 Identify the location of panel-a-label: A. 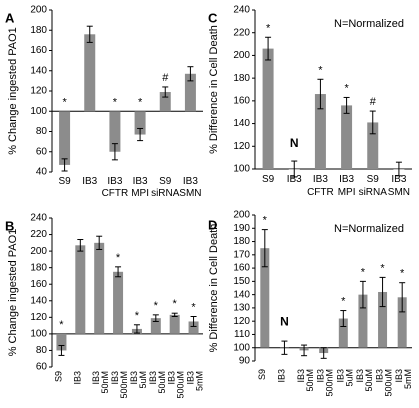
(10, 18).